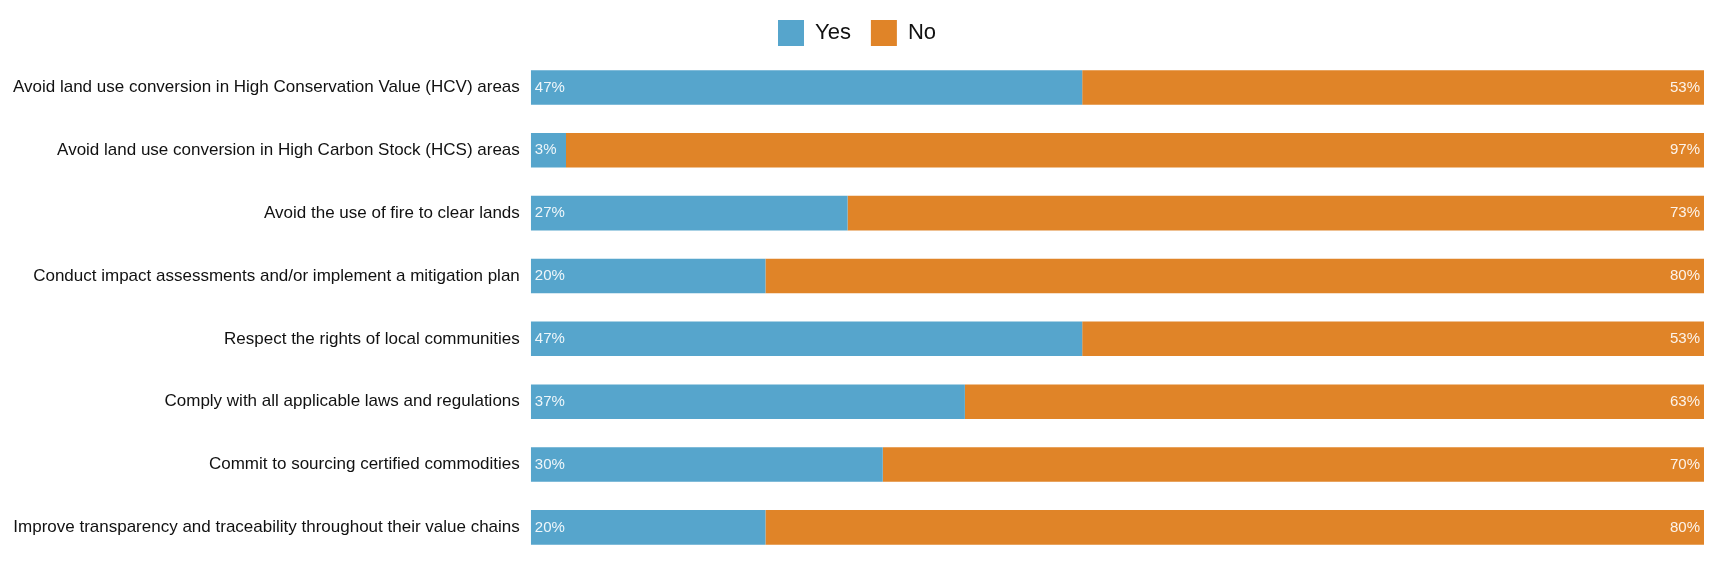 The height and width of the screenshot is (572, 1714). What do you see at coordinates (549, 212) in the screenshot?
I see `data-label: 27%` at bounding box center [549, 212].